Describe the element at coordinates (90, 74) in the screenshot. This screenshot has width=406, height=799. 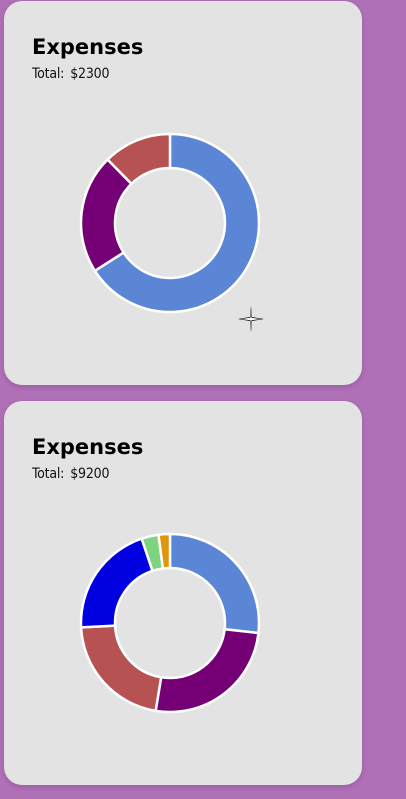
I see `total-value: $2300` at that location.